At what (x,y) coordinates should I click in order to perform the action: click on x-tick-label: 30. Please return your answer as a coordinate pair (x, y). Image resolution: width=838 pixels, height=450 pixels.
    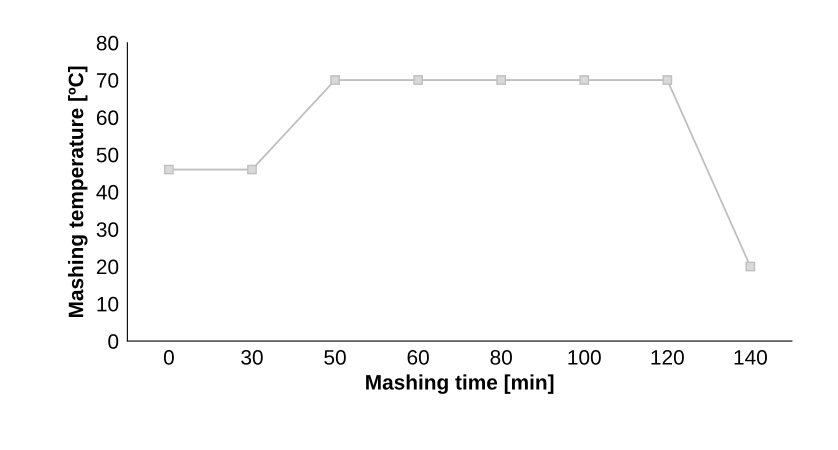
    Looking at the image, I should click on (252, 357).